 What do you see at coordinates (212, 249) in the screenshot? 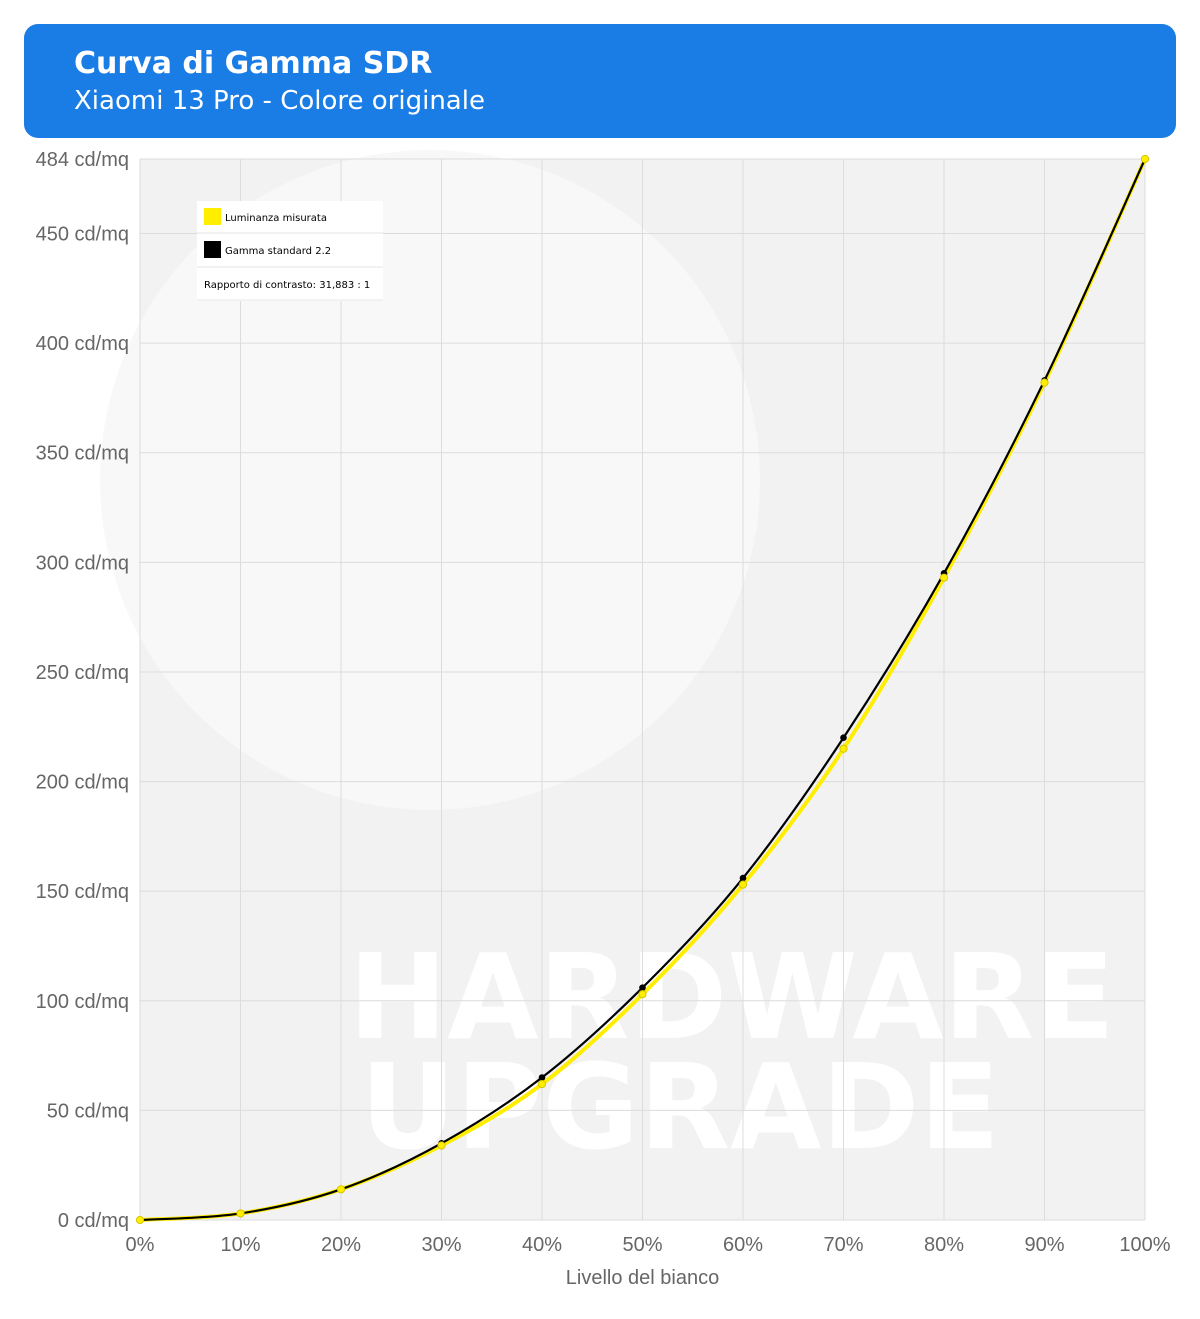
I see `legend-swatch-gamma` at bounding box center [212, 249].